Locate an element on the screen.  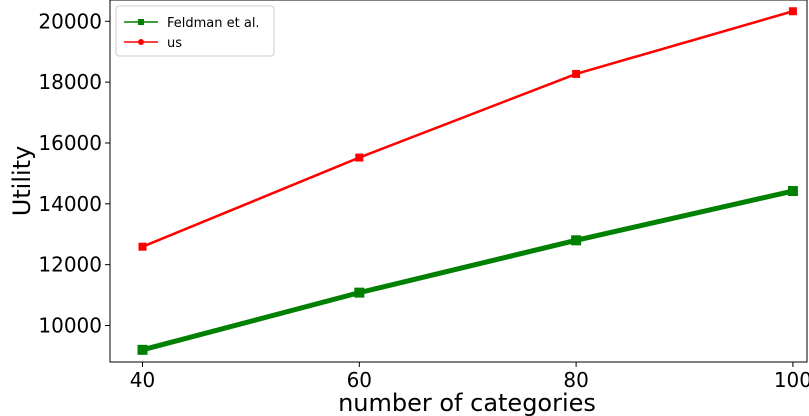
x-tick-label: 100 is located at coordinates (791, 380).